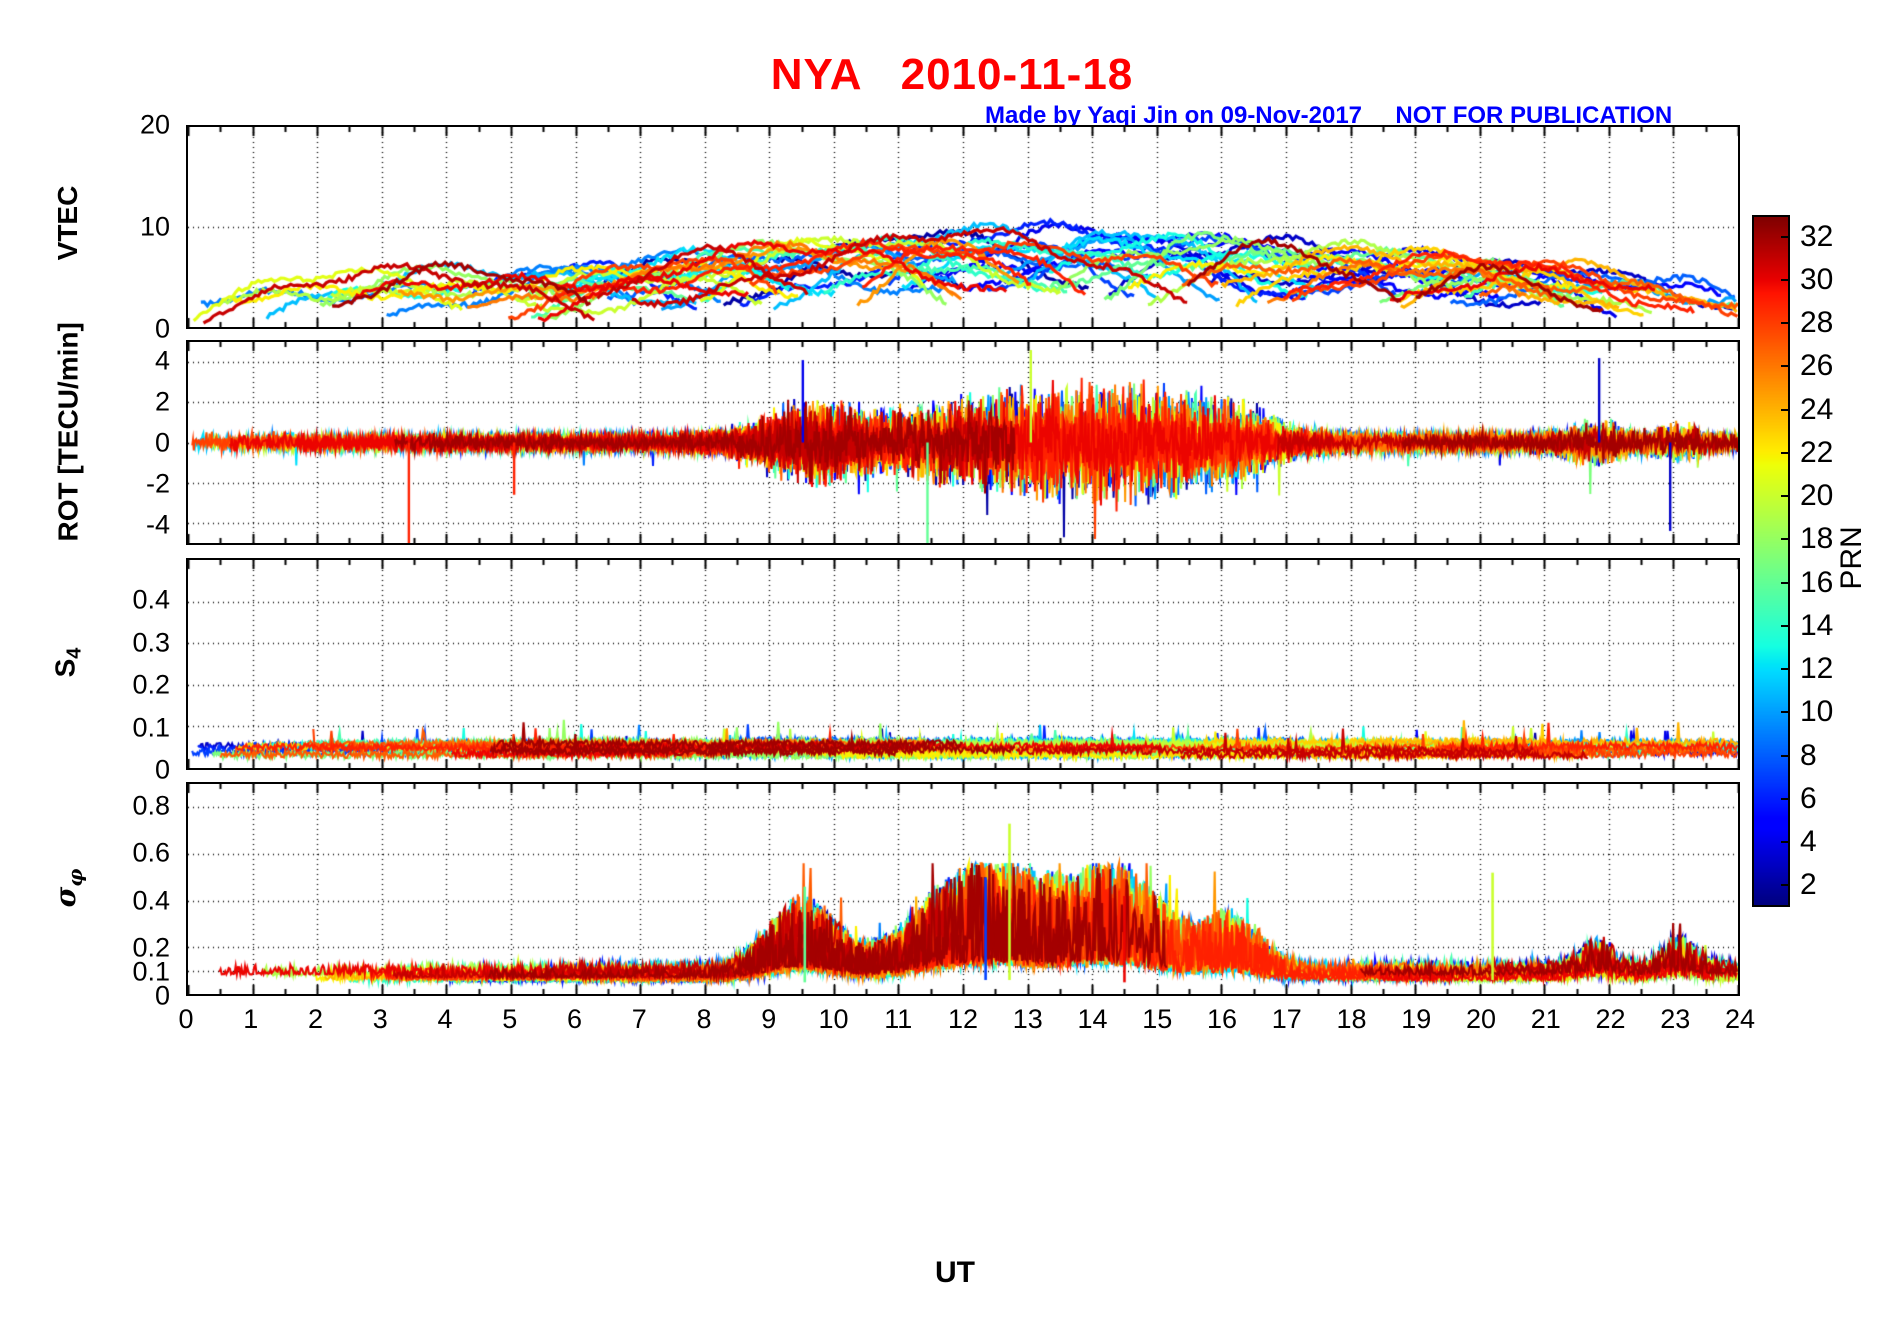  I want to click on rot-ytick-label: -4, so click(157, 524).